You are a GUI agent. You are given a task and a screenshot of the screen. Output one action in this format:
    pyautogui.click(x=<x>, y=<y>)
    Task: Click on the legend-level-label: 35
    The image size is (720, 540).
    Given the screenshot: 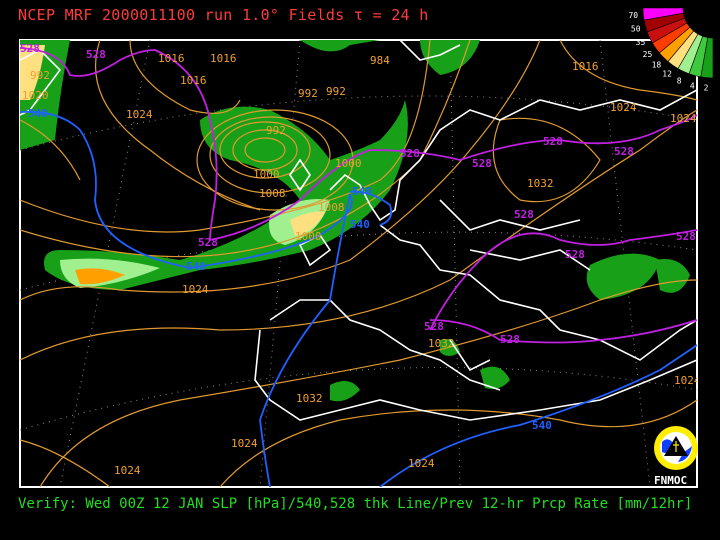 What is the action you would take?
    pyautogui.click(x=641, y=42)
    